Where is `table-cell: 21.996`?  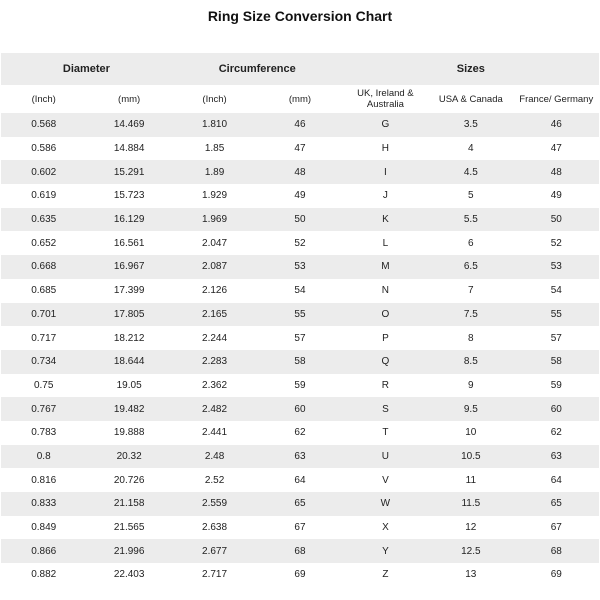
table-cell: 21.996 is located at coordinates (129, 551).